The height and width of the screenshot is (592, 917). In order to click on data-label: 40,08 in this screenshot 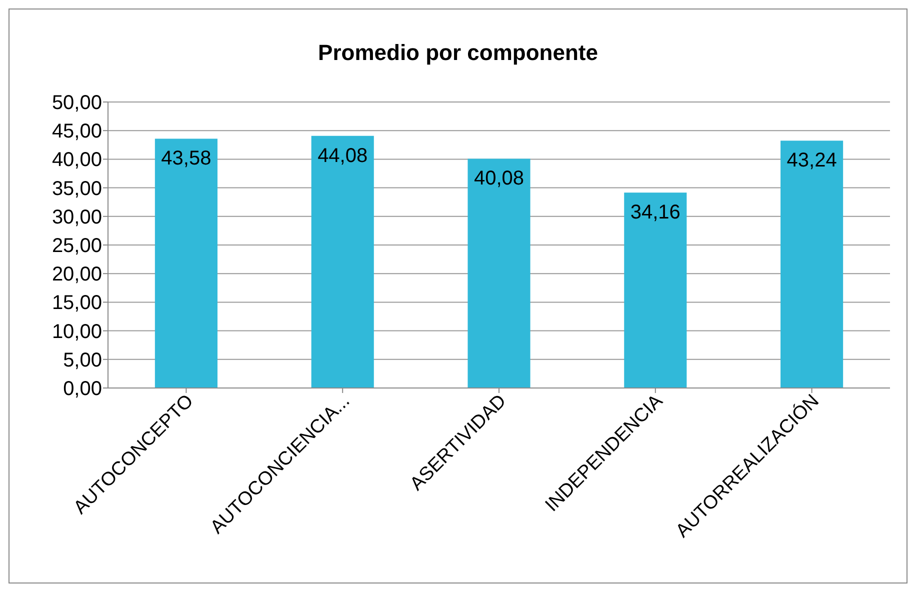, I will do `click(499, 179)`.